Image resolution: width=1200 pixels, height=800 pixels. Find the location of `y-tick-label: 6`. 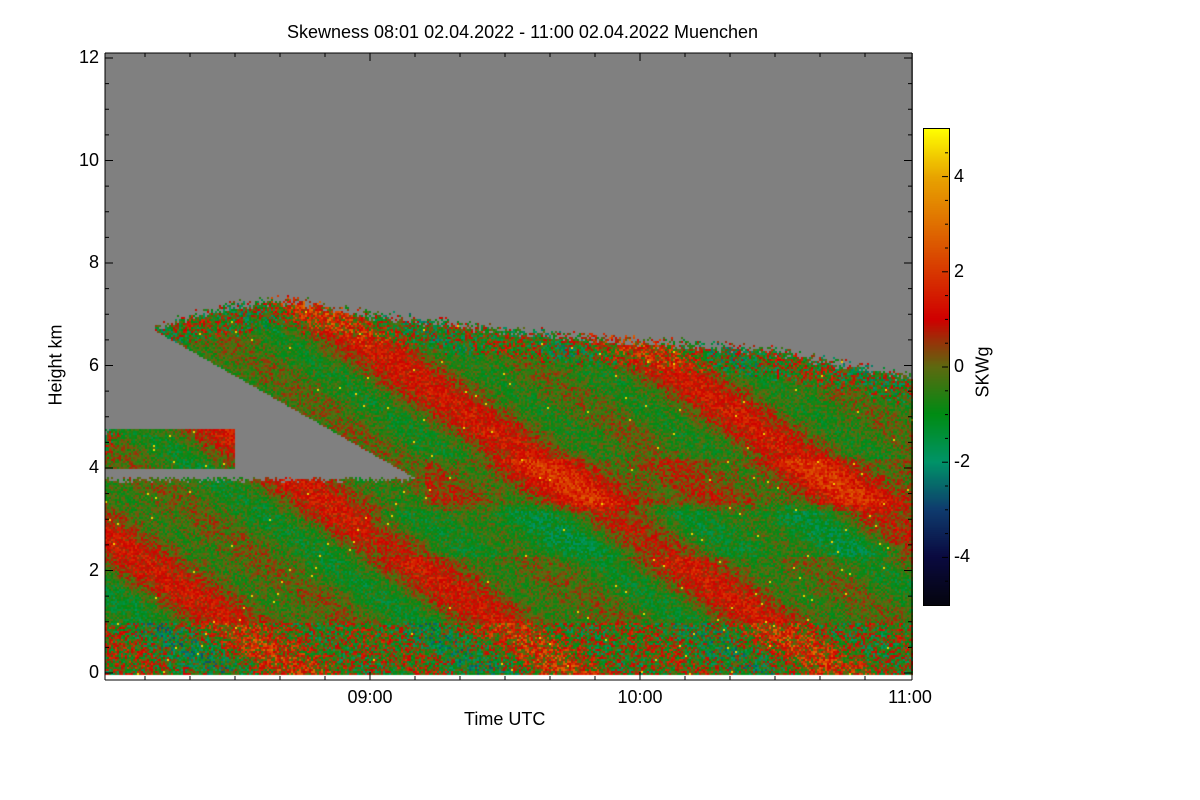

y-tick-label: 6 is located at coordinates (93, 364).